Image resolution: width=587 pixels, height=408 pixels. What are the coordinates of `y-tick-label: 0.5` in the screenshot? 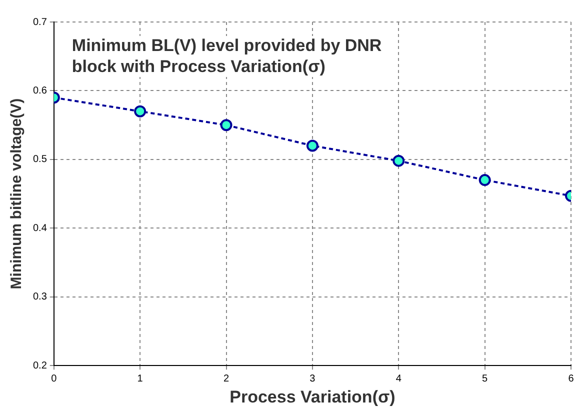 It's located at (40, 160).